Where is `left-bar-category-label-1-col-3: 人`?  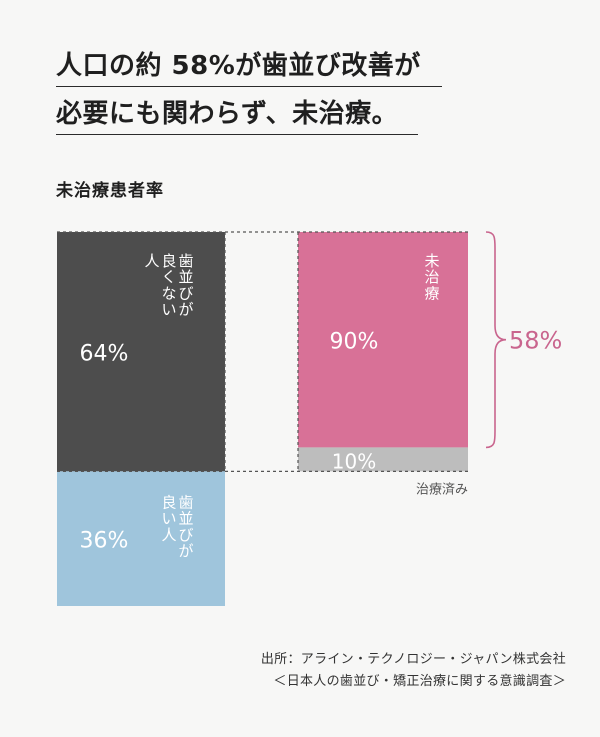 left-bar-category-label-1-col-3: 人 is located at coordinates (151, 261).